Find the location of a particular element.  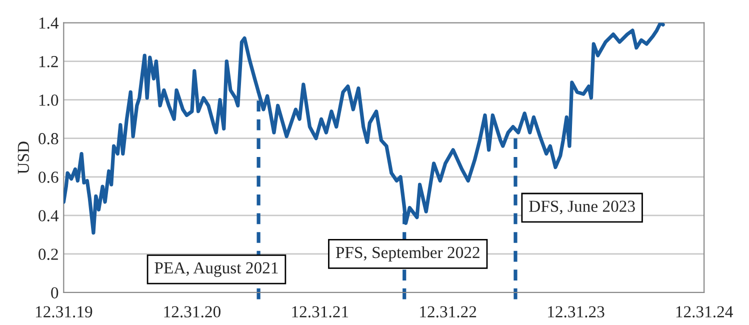

y-tick-label: 0.2 is located at coordinates (48, 254).